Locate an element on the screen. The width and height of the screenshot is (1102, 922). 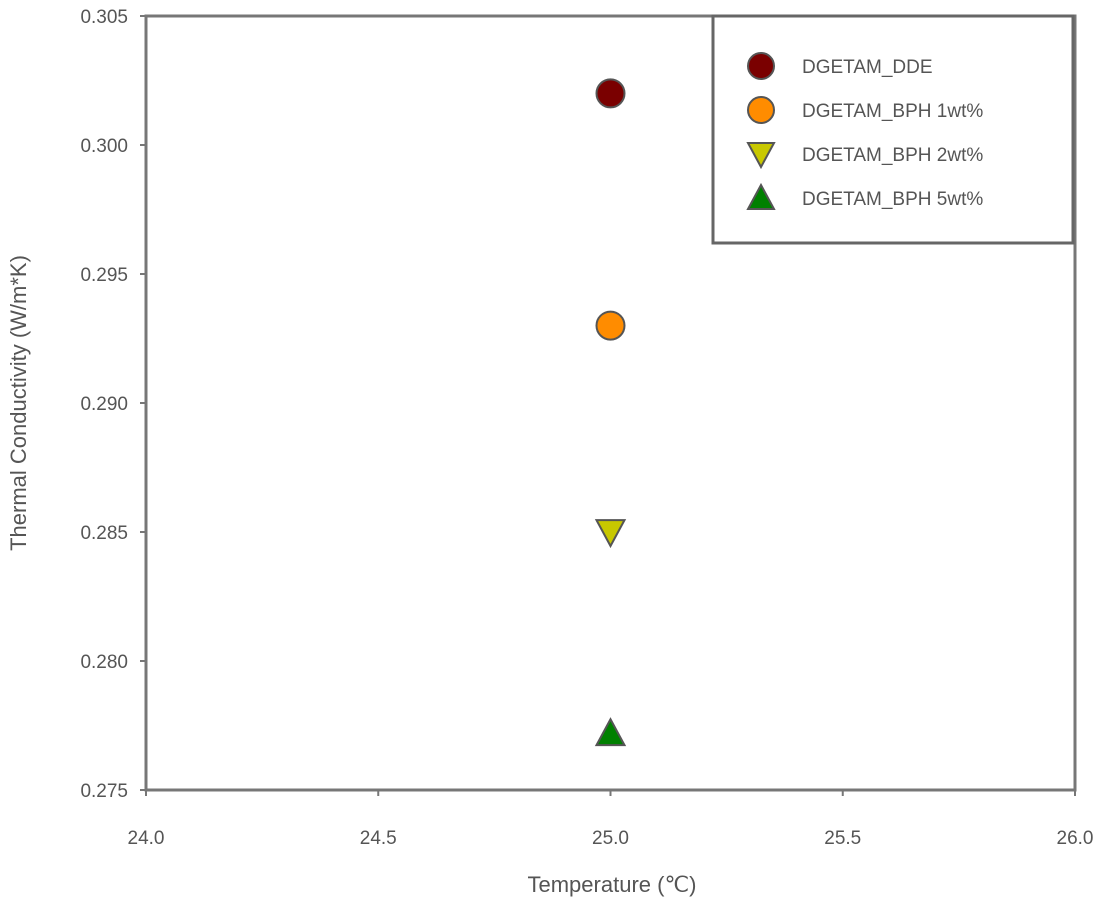
legend-box is located at coordinates (893, 129).